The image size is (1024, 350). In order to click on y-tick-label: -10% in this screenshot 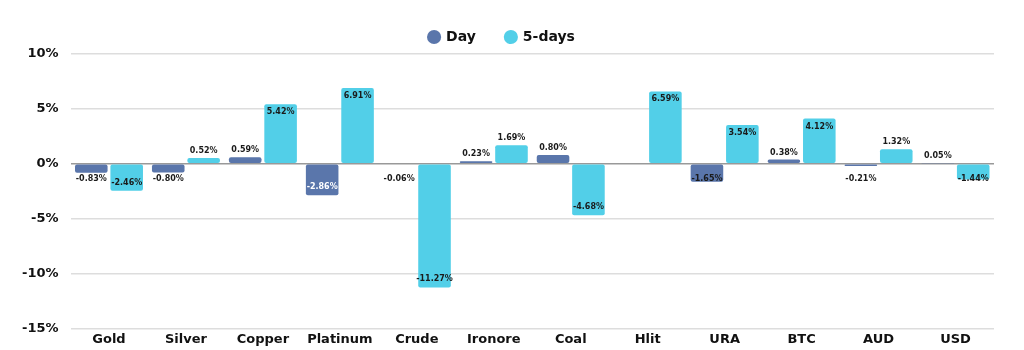, I will do `click(40, 272)`.